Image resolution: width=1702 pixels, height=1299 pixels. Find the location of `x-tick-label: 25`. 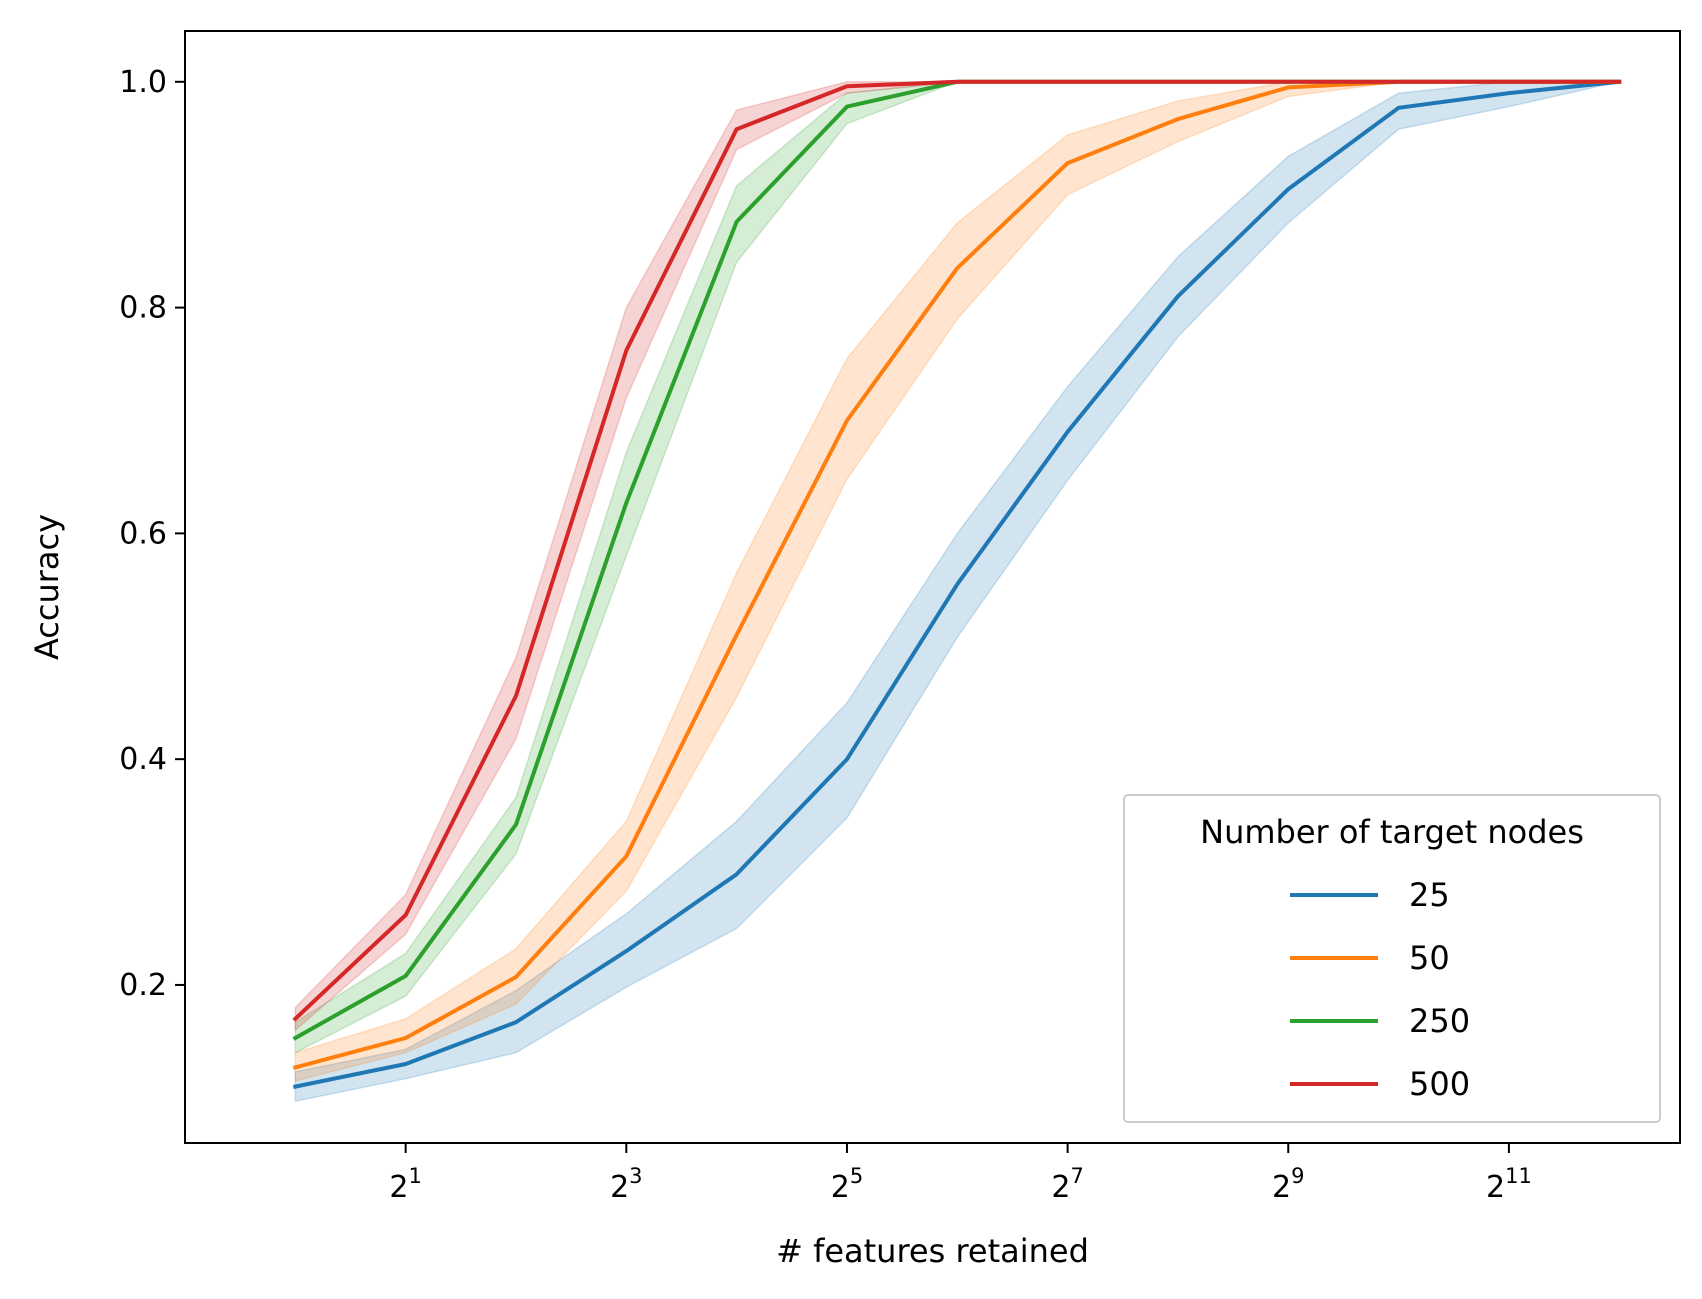

x-tick-label: 25 is located at coordinates (847, 1184).